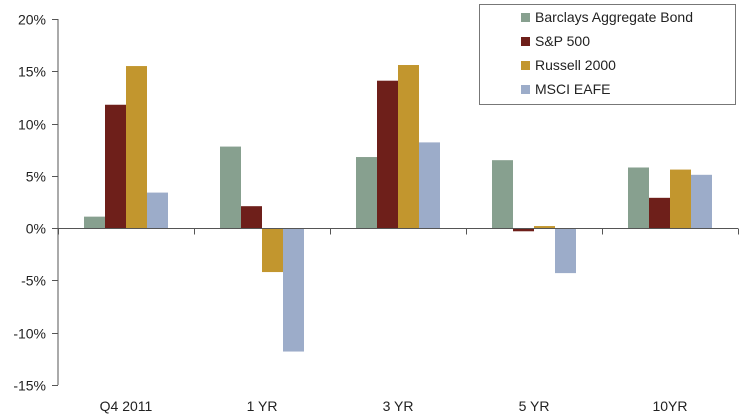 This screenshot has height=417, width=741. Describe the element at coordinates (36, 229) in the screenshot. I see `y-tick-label: 0%` at that location.